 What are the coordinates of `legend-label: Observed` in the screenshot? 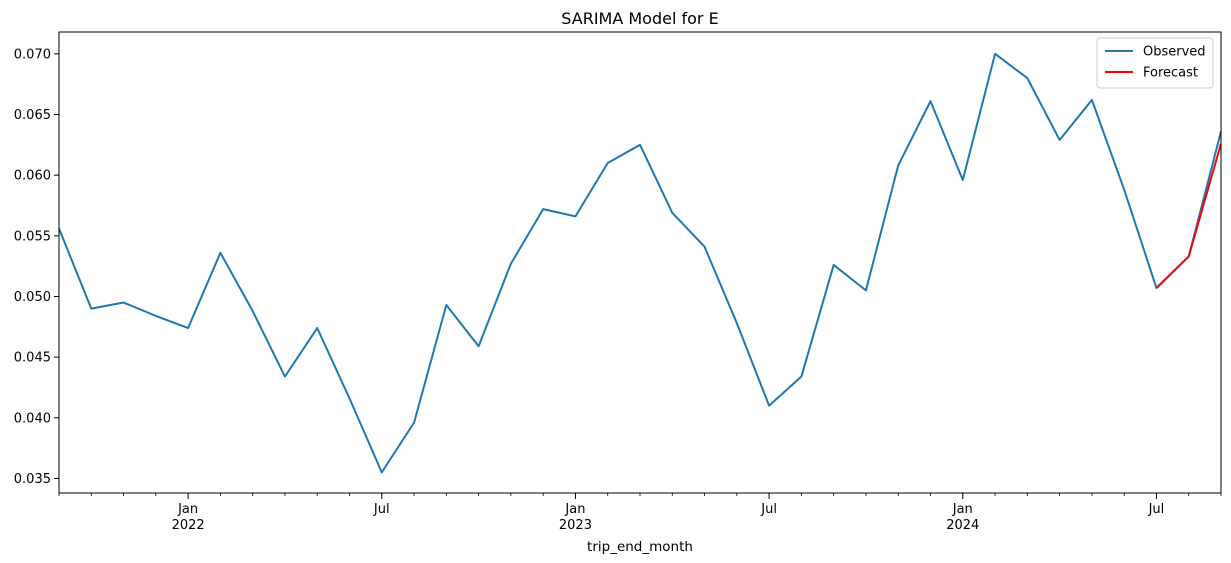 It's located at (1174, 52).